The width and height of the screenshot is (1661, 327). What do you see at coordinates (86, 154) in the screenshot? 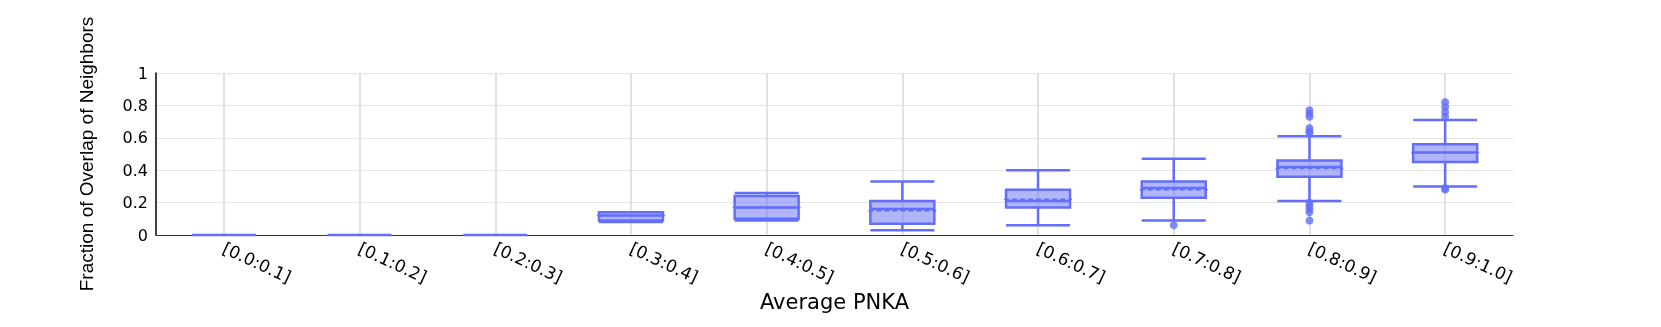
I see `y-axis-title: Fraction of Overlap of Neighbors` at bounding box center [86, 154].